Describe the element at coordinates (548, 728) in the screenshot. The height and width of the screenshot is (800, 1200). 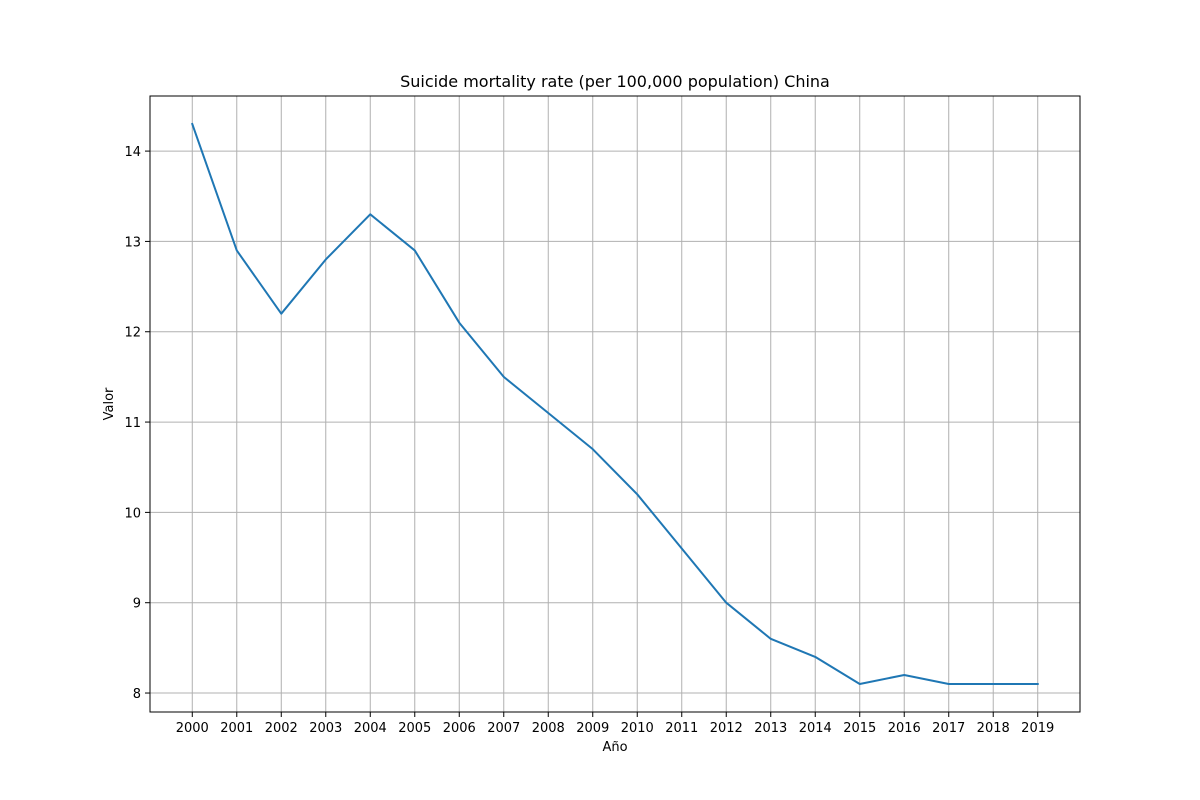
I see `x-tick-label: 2008` at that location.